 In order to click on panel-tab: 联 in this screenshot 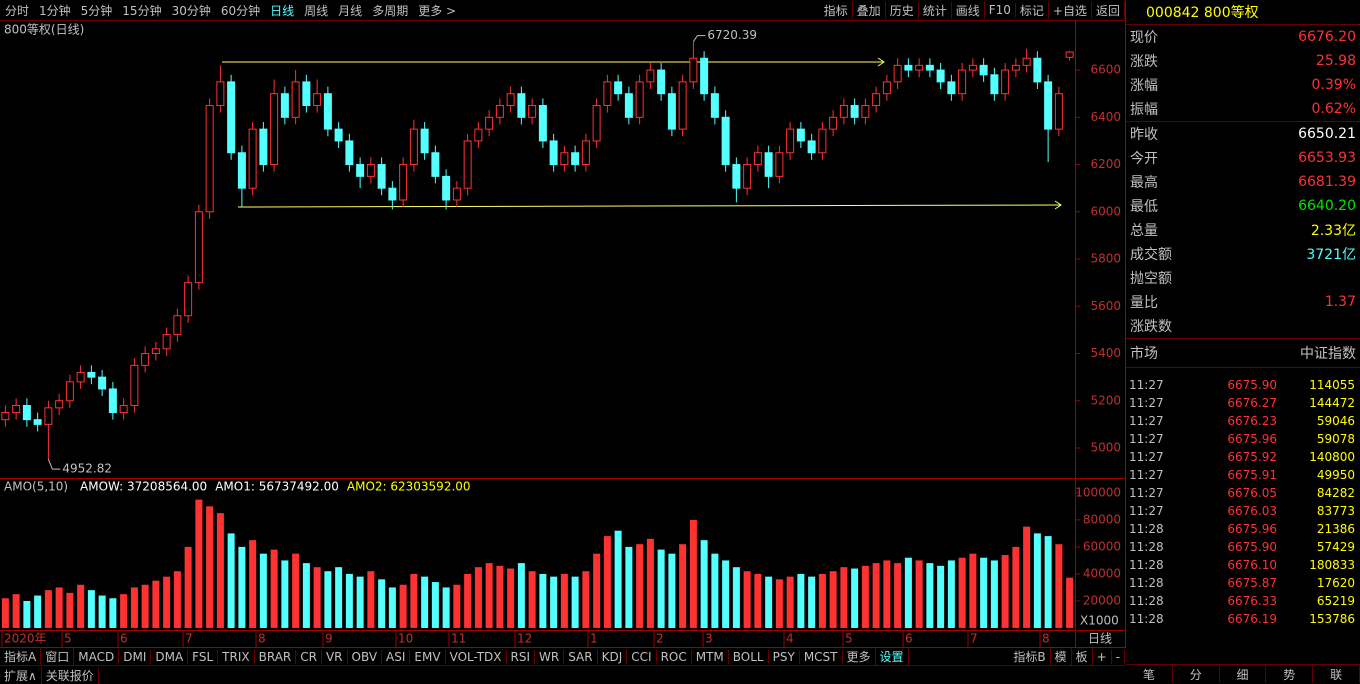, I will do `click(1336, 674)`.